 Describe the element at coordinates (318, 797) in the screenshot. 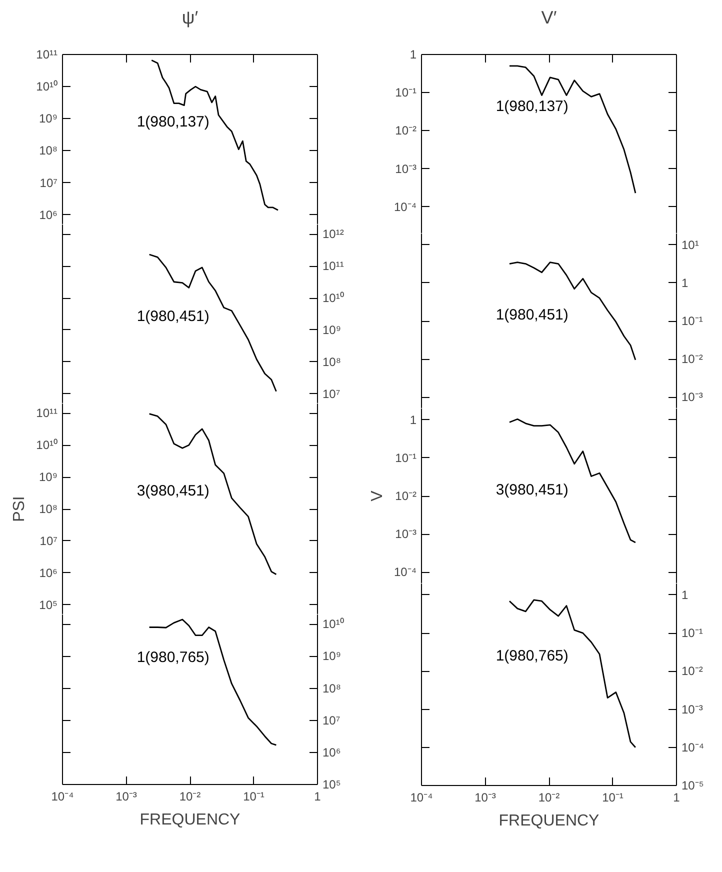

I see `x-tick-label: 1` at that location.